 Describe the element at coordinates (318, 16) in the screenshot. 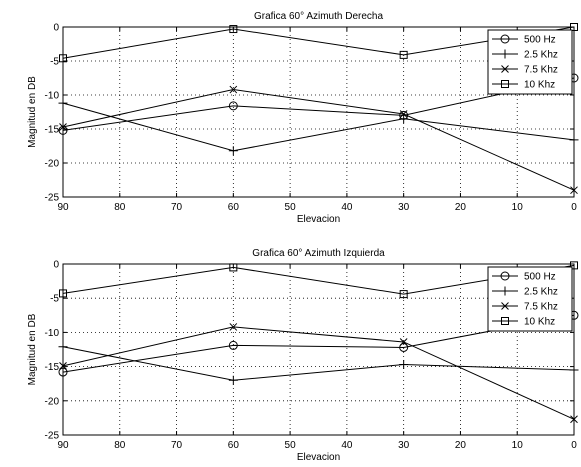

I see `chart-title: Grafica 60° Azimuth Derecha` at that location.